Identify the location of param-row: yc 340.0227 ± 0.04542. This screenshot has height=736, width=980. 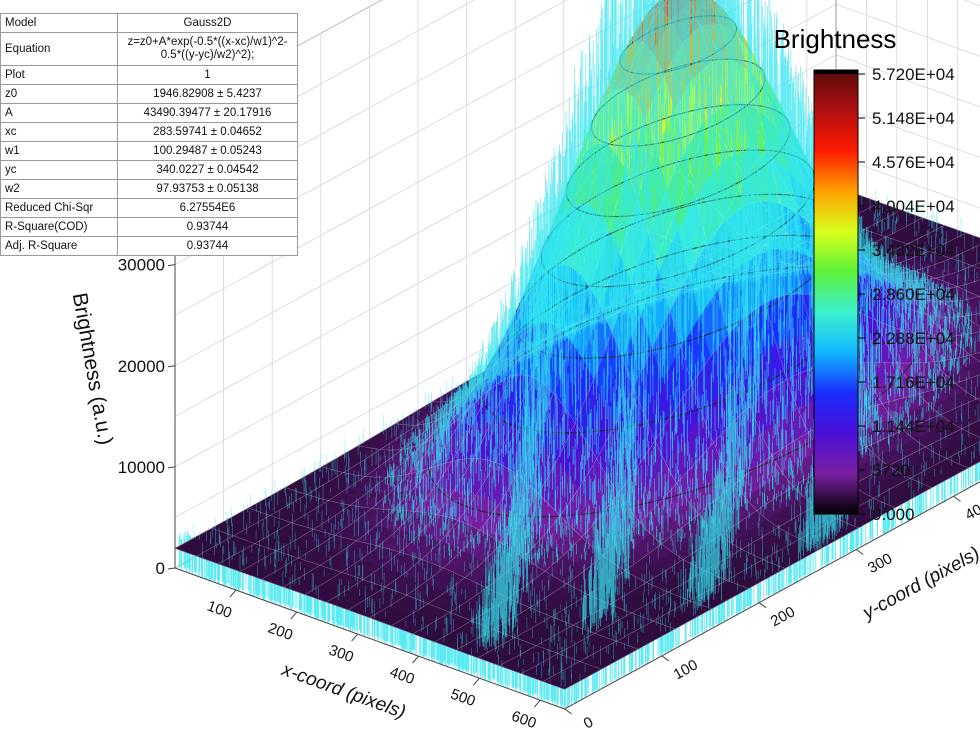
(149, 170).